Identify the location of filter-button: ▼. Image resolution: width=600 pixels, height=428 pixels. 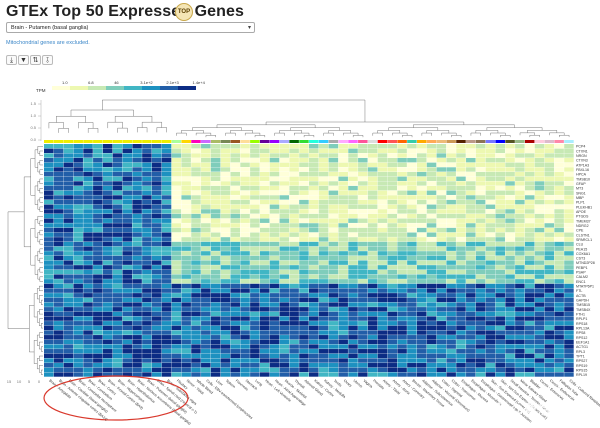
(23, 60).